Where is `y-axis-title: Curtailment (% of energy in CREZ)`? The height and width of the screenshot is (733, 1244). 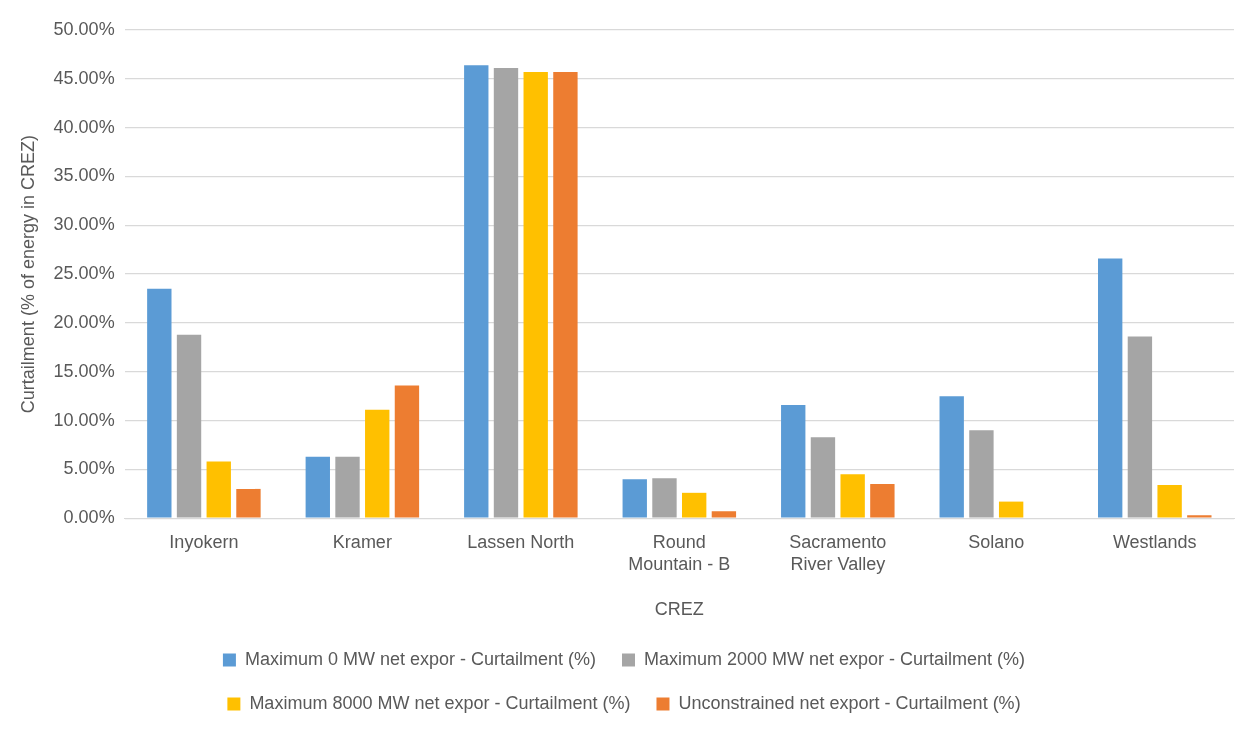 y-axis-title: Curtailment (% of energy in CREZ) is located at coordinates (27, 274).